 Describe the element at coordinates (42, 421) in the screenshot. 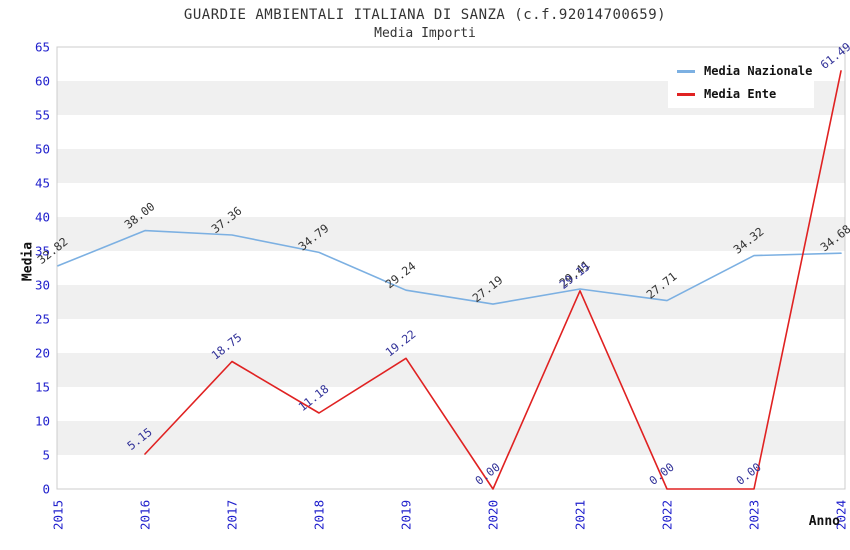

I see `y-tick-label: 10` at that location.